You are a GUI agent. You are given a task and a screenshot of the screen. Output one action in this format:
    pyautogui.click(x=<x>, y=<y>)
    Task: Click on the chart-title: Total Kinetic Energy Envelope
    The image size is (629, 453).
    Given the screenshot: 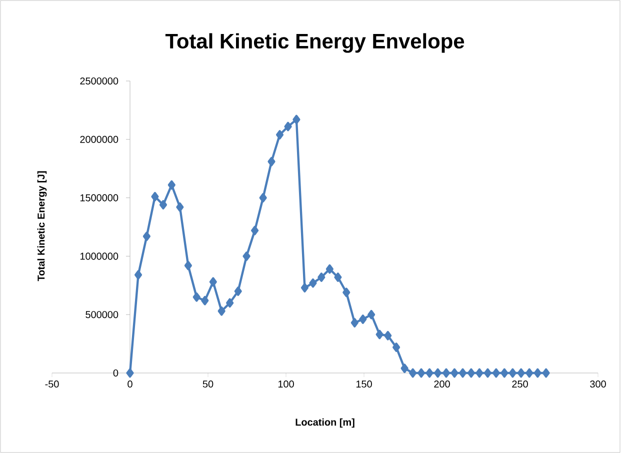 What is the action you would take?
    pyautogui.click(x=314, y=43)
    